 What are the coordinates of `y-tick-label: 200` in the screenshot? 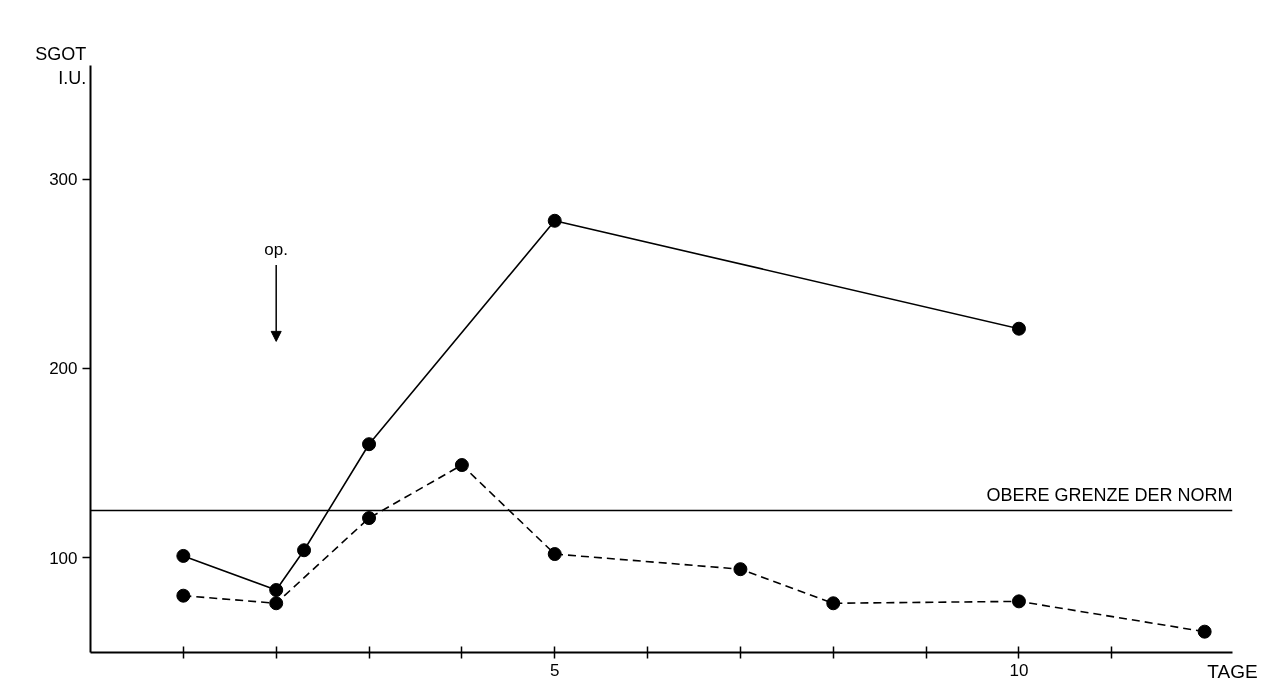 It's located at (63, 369).